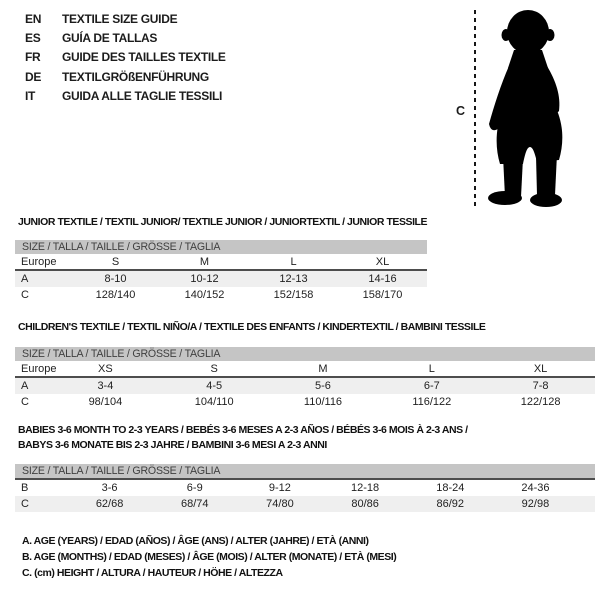  Describe the element at coordinates (365, 488) in the screenshot. I see `table-cell: 12-18` at that location.